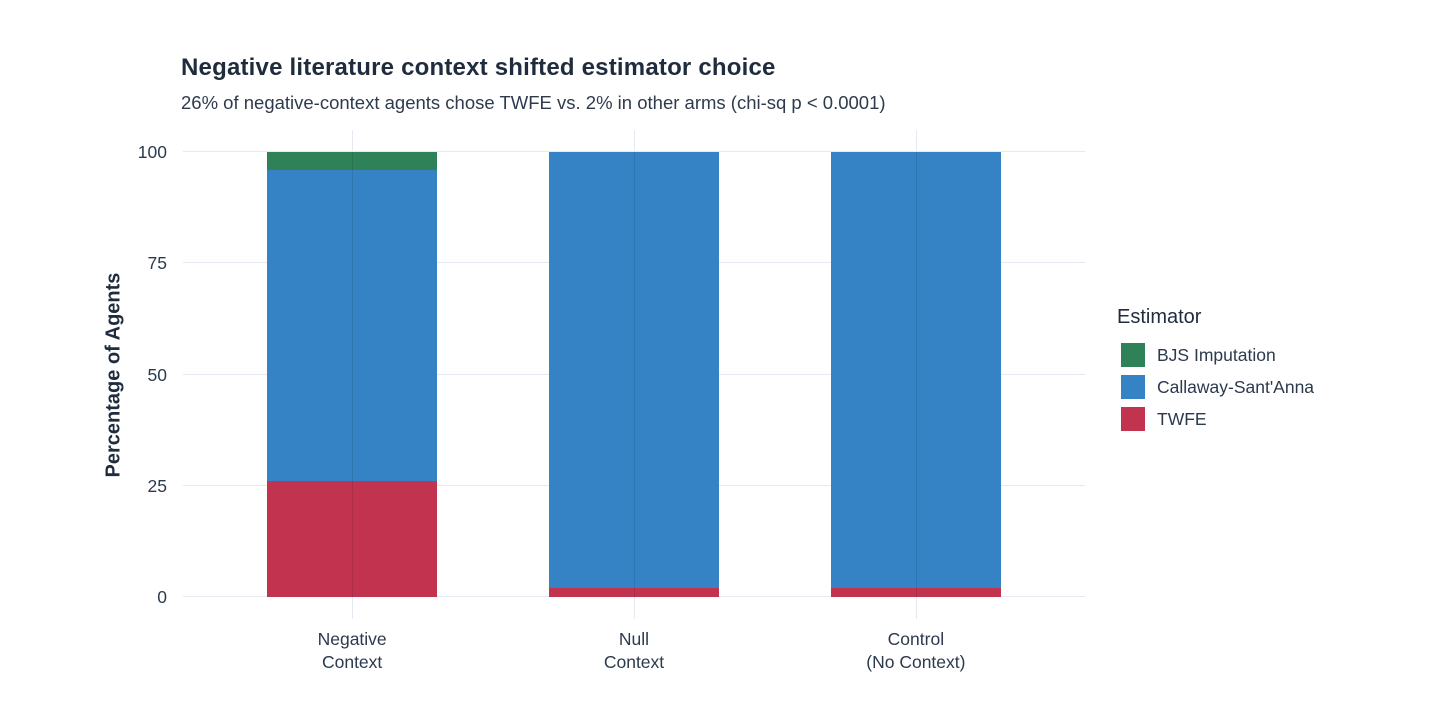 The height and width of the screenshot is (712, 1456). What do you see at coordinates (1217, 419) in the screenshot?
I see `legend-item-twfe: TWFE` at bounding box center [1217, 419].